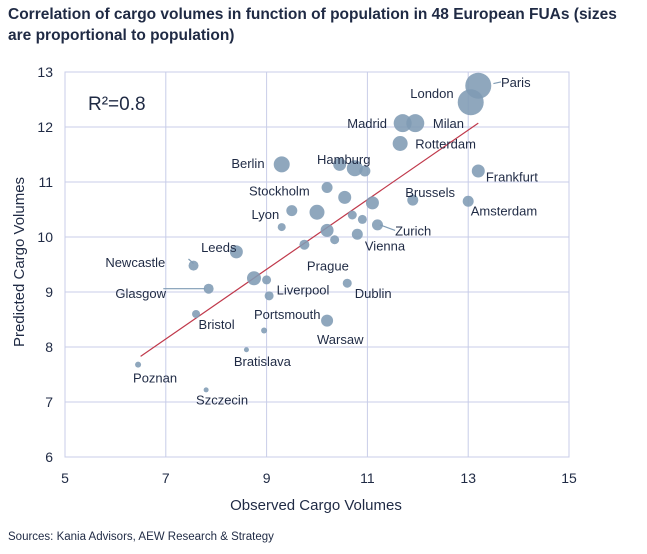 Image resolution: width=647 pixels, height=554 pixels. I want to click on point-label-23: Bratislava, so click(263, 361).